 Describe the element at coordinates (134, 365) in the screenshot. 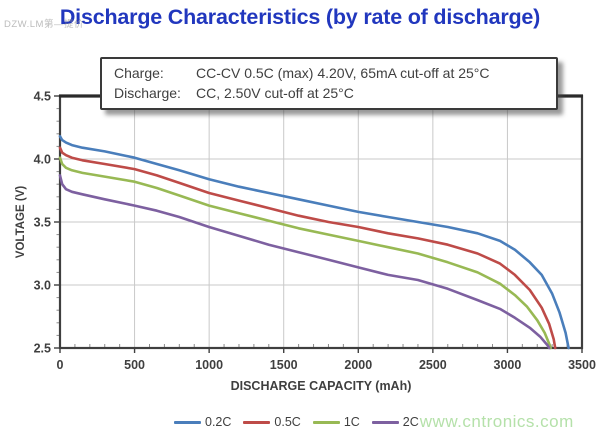

I see `x-tick-label: 500` at that location.